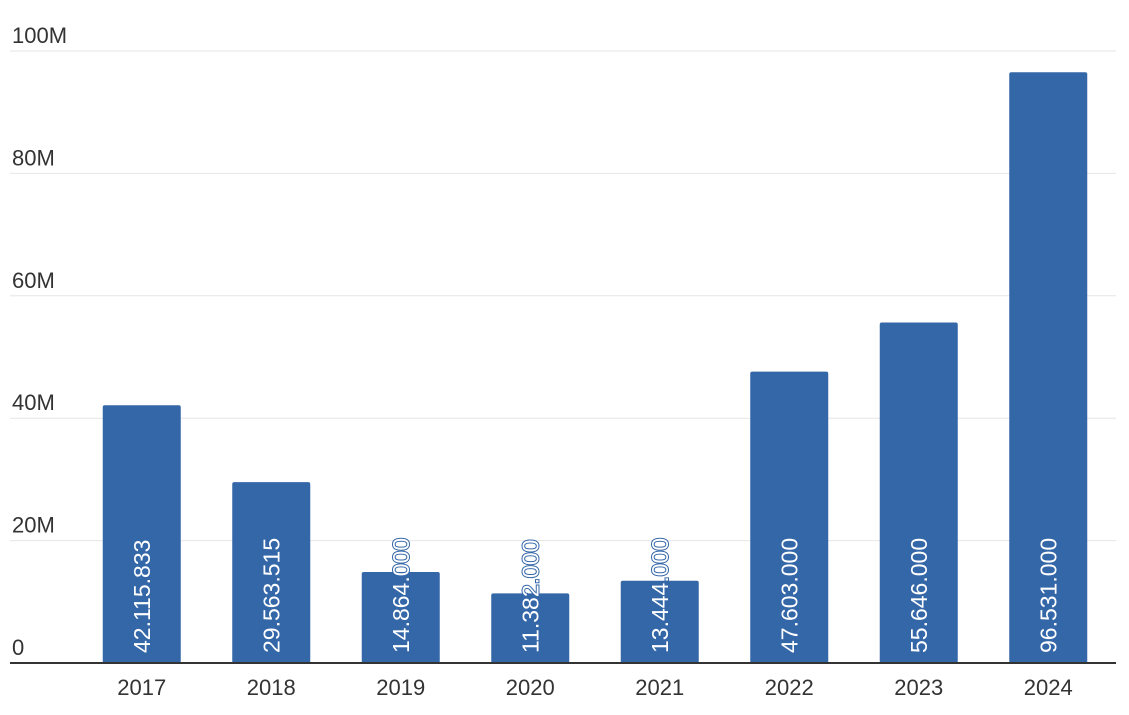  I want to click on value-label: 42.115.833, so click(142, 596).